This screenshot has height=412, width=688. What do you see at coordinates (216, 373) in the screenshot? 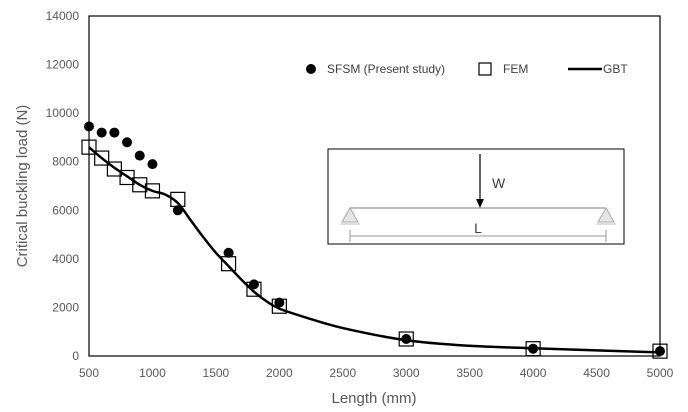
I see `x-tick-label: 1500` at bounding box center [216, 373].